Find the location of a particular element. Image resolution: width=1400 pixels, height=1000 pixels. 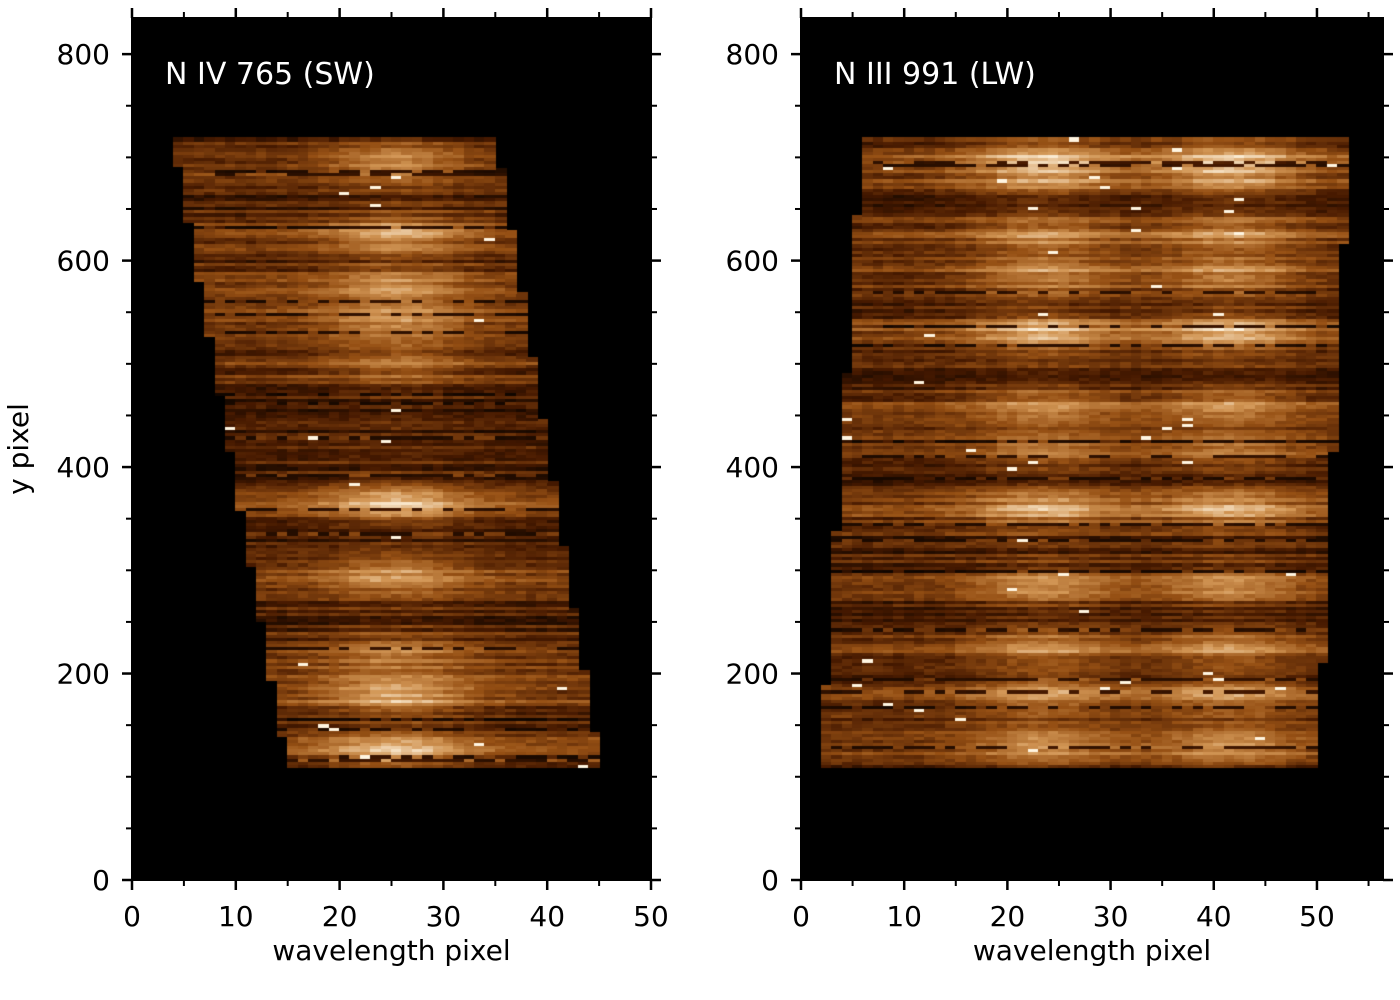

y-axis-label: y pixel is located at coordinates (18, 449).